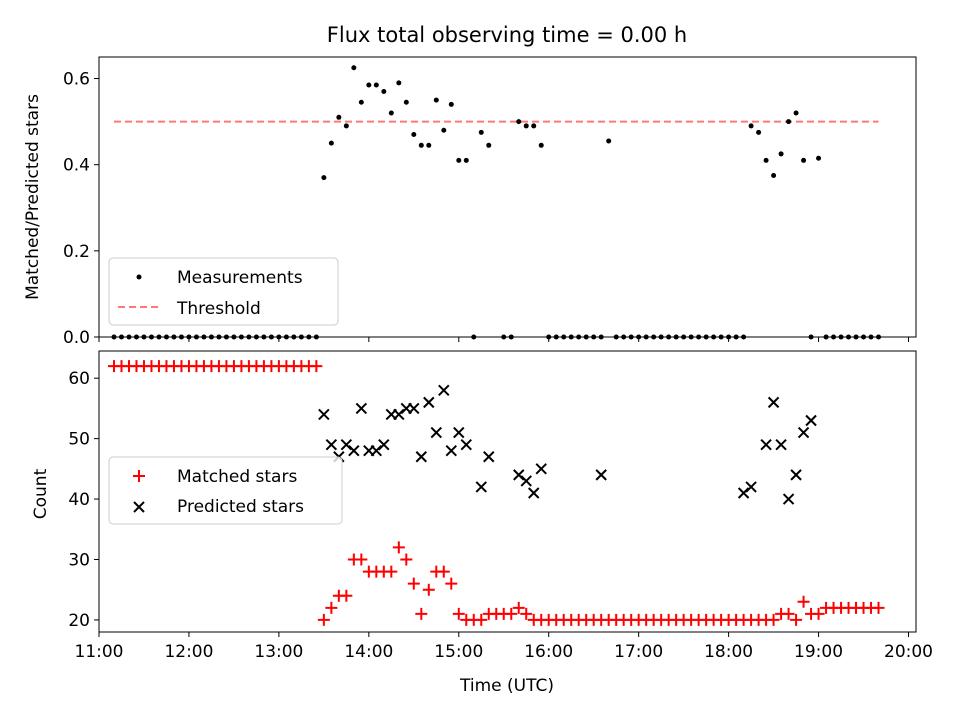  What do you see at coordinates (76, 80) in the screenshot?
I see `top-y-tick-label: 0.6` at bounding box center [76, 80].